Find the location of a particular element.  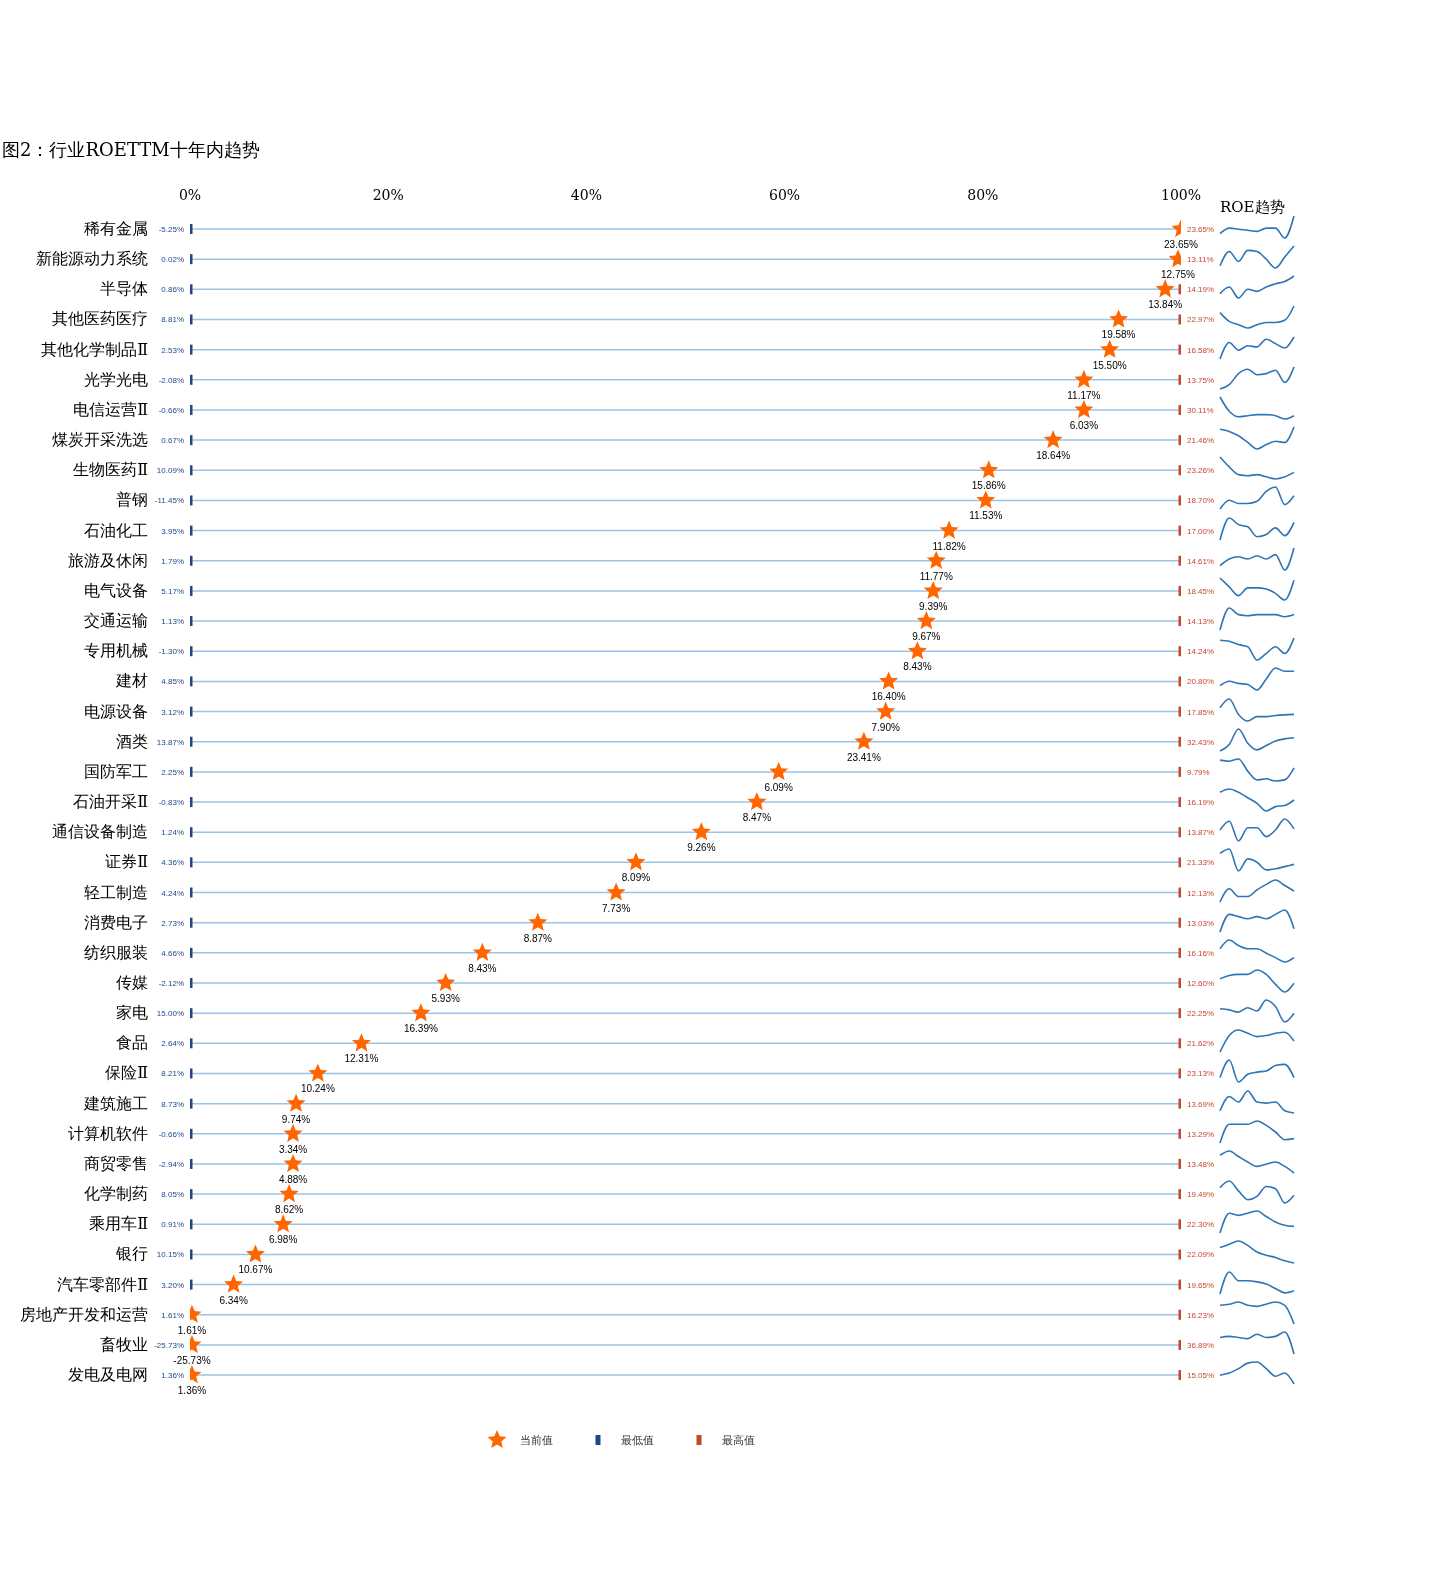

annotation: 0.67% is located at coordinates (172, 441).